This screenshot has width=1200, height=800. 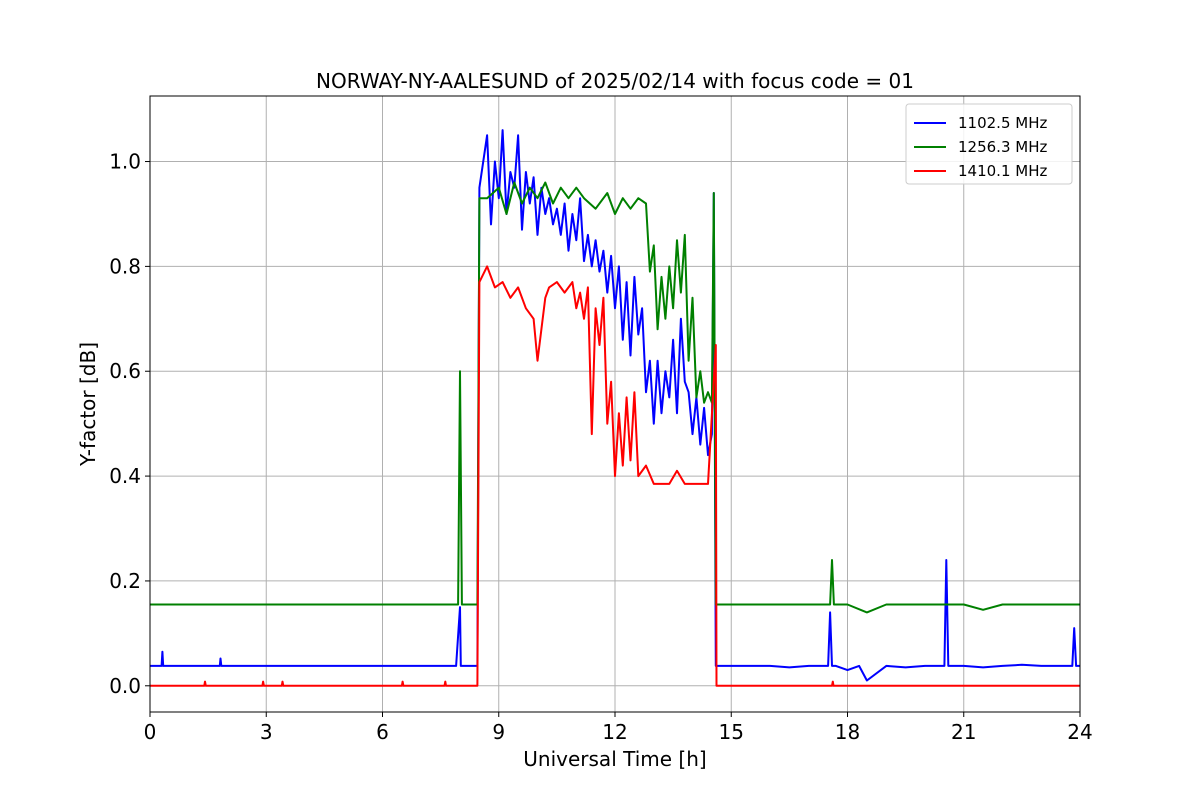 I want to click on legend-label: 1102.5 MHz, so click(x=1002, y=123).